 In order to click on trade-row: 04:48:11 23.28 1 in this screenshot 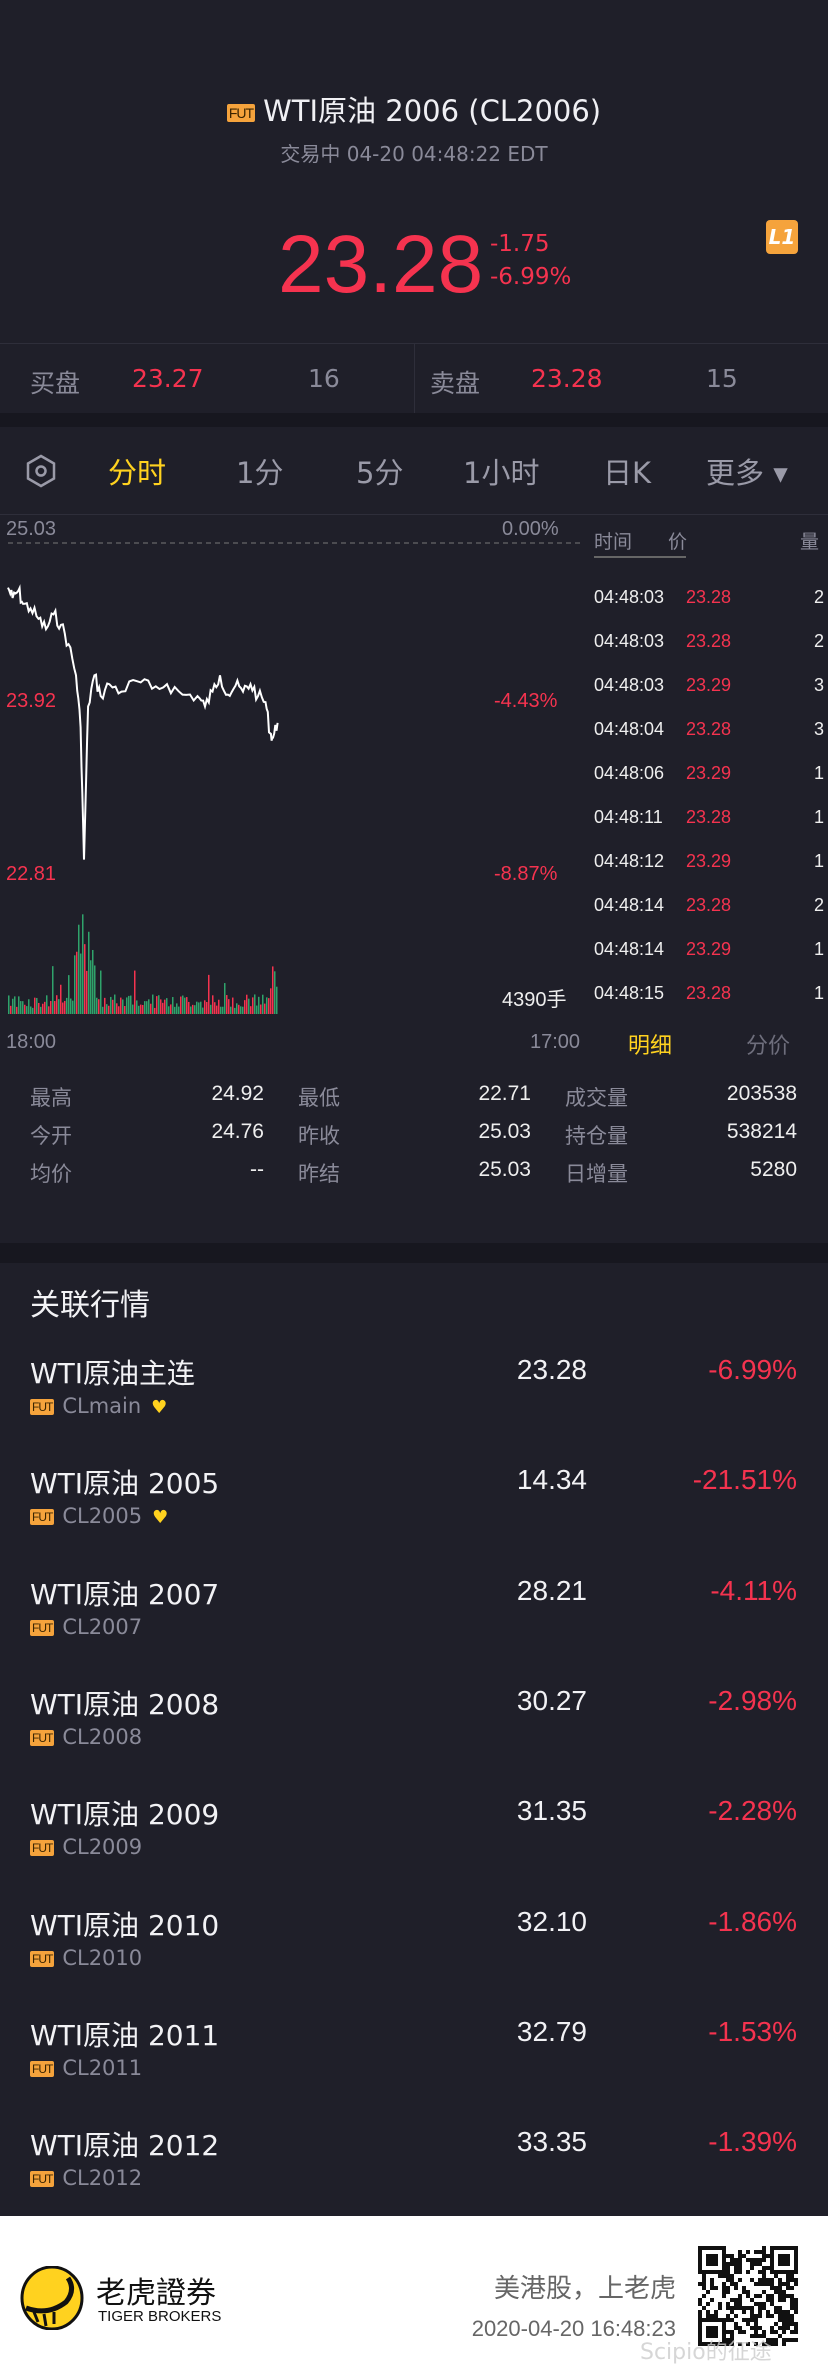, I will do `click(711, 822)`.